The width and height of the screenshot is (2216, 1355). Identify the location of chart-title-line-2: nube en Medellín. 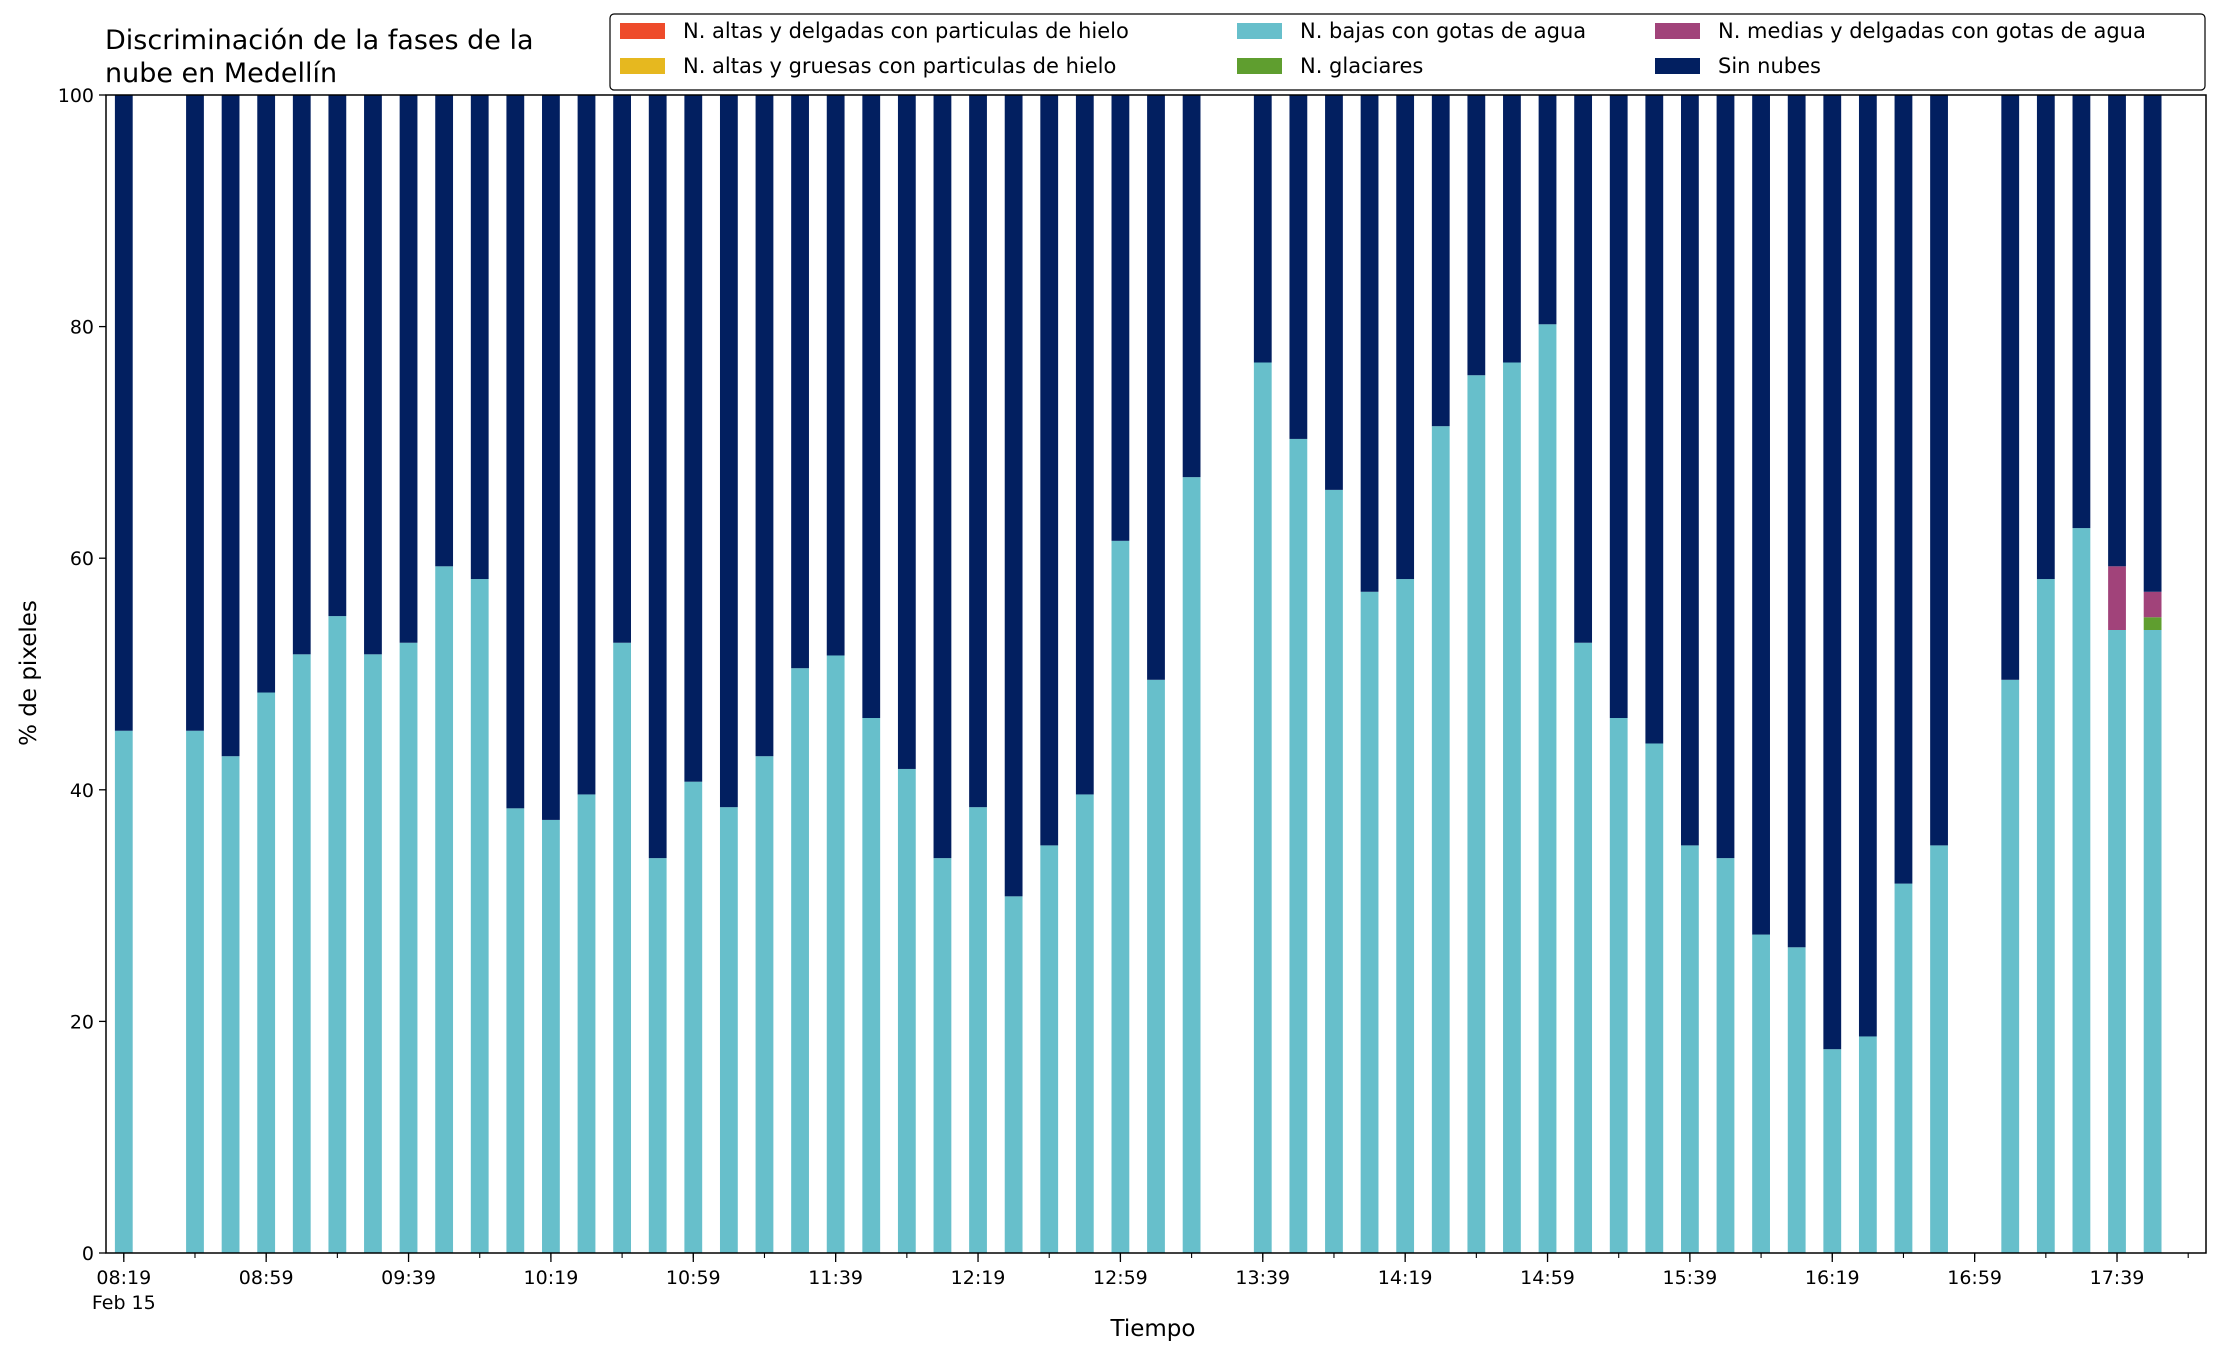
(221, 73).